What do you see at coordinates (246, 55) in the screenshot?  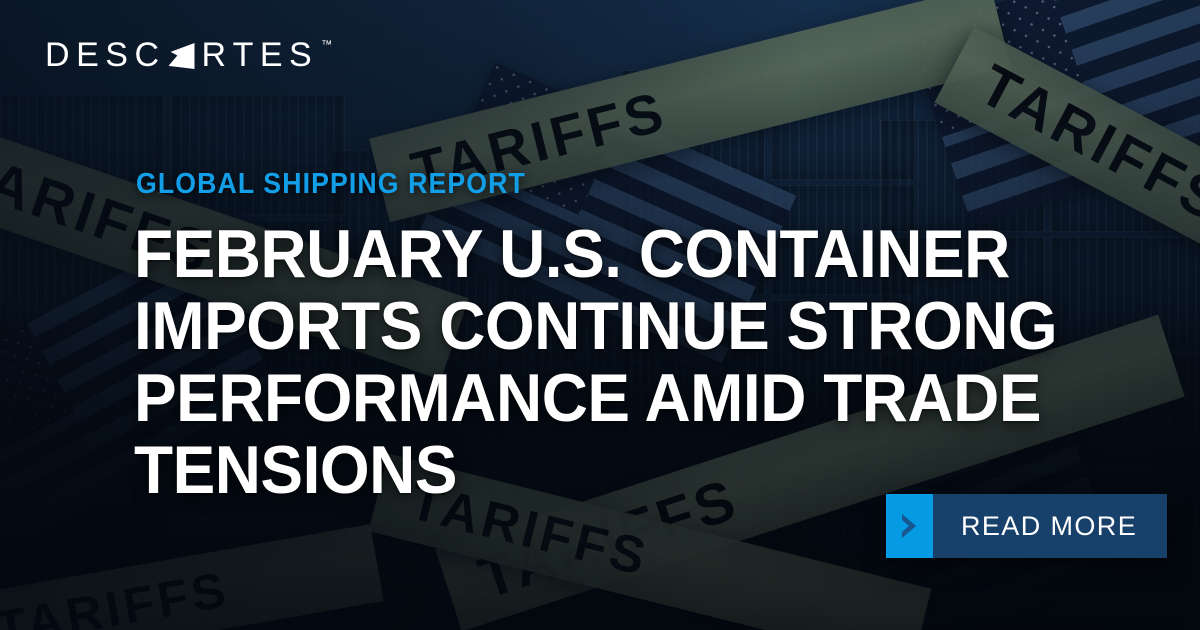 I see `logo-letter: T` at bounding box center [246, 55].